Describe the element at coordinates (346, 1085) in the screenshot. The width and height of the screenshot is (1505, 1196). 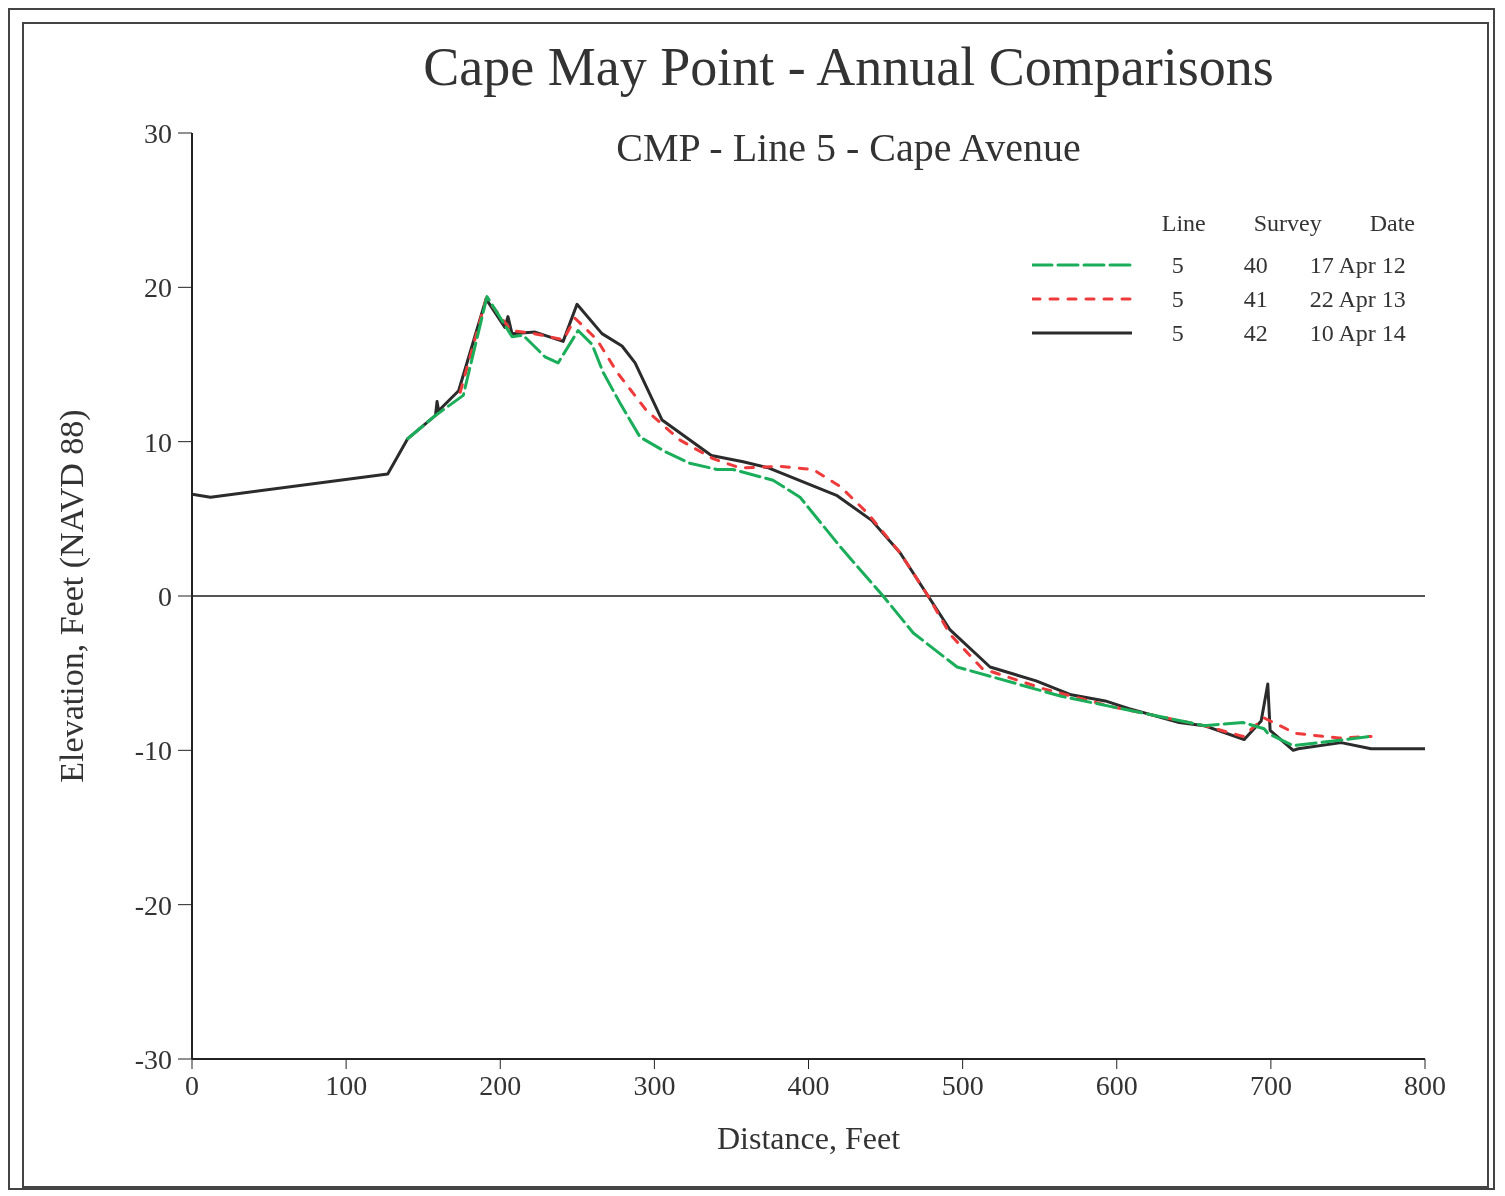
I see `x-tick-label: 100` at that location.